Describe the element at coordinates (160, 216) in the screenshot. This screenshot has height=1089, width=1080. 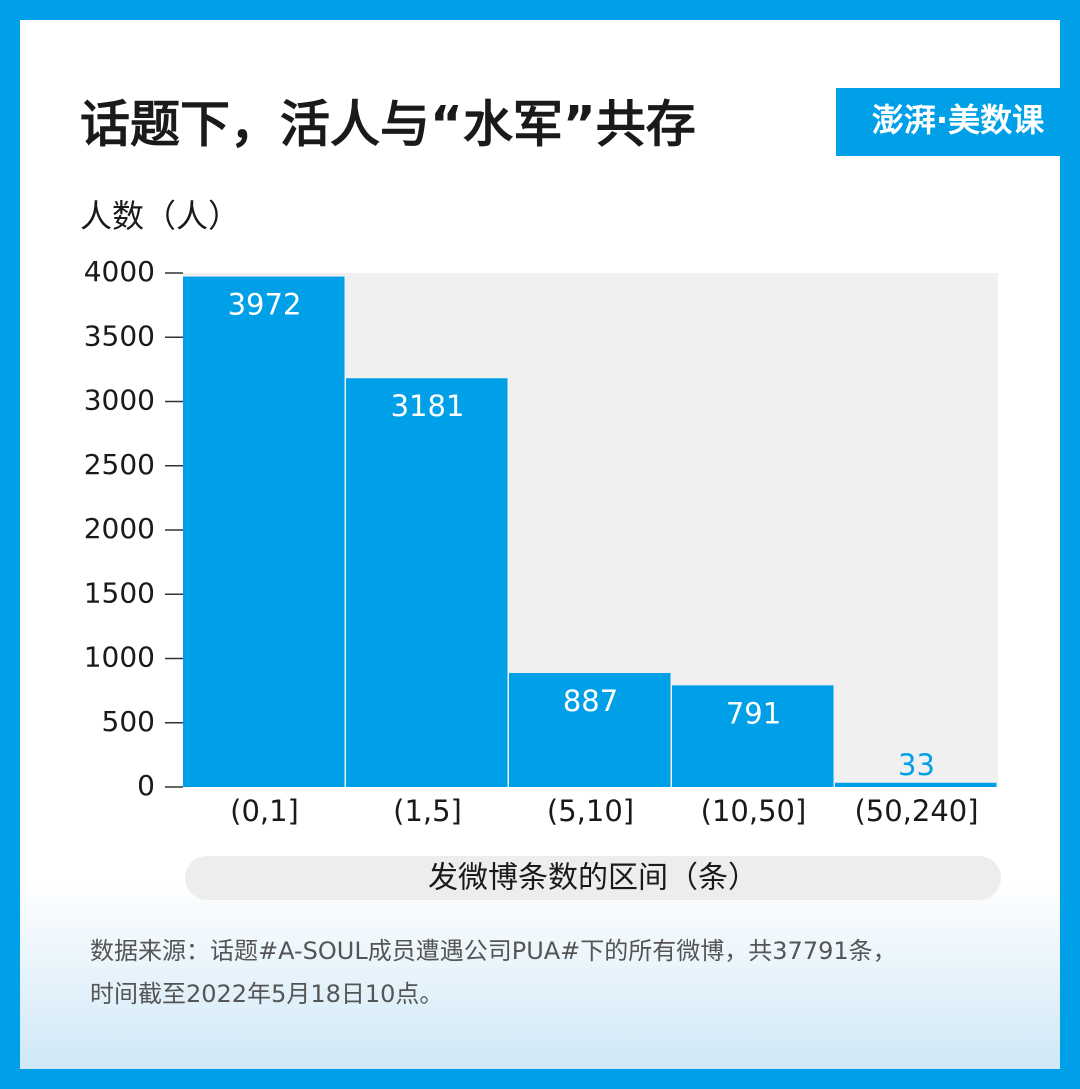
I see `y-axis-title: 人数（人）` at that location.